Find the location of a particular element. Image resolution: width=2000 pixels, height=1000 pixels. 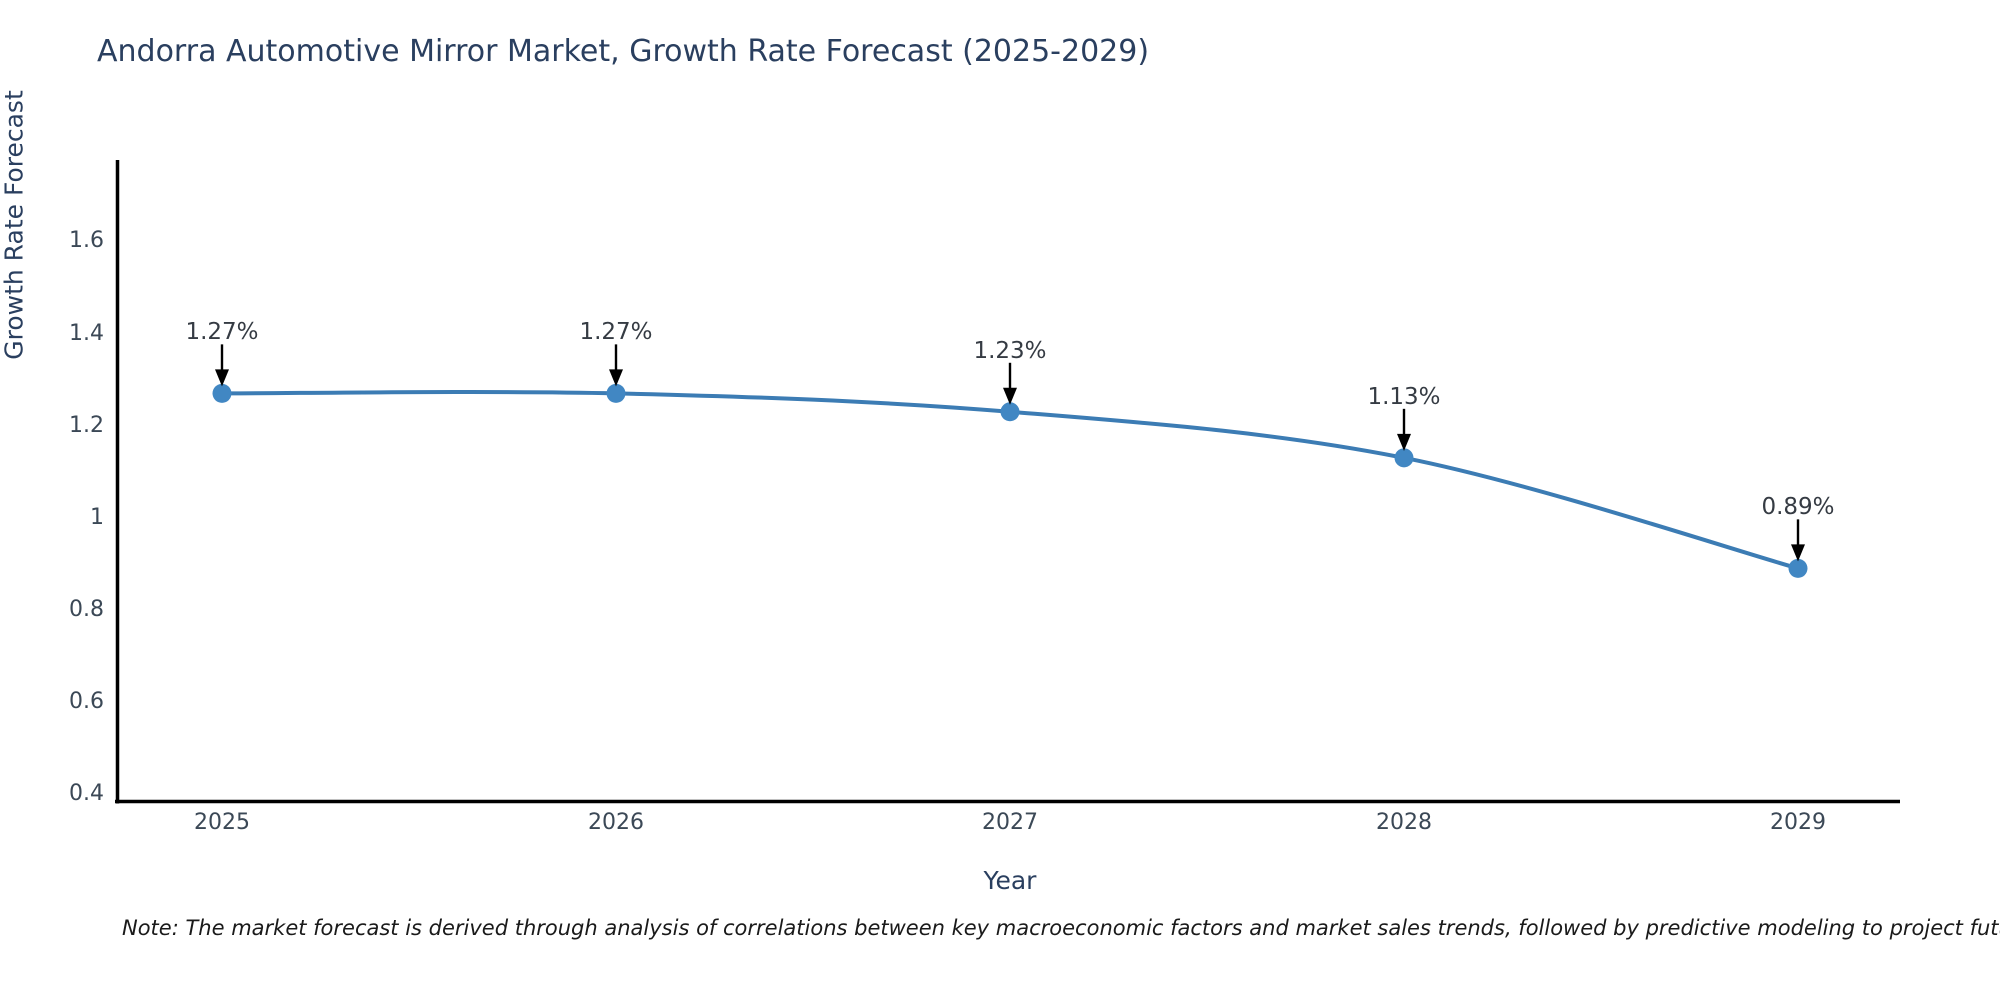

y-tick-label: 0.4 is located at coordinates (86, 793).